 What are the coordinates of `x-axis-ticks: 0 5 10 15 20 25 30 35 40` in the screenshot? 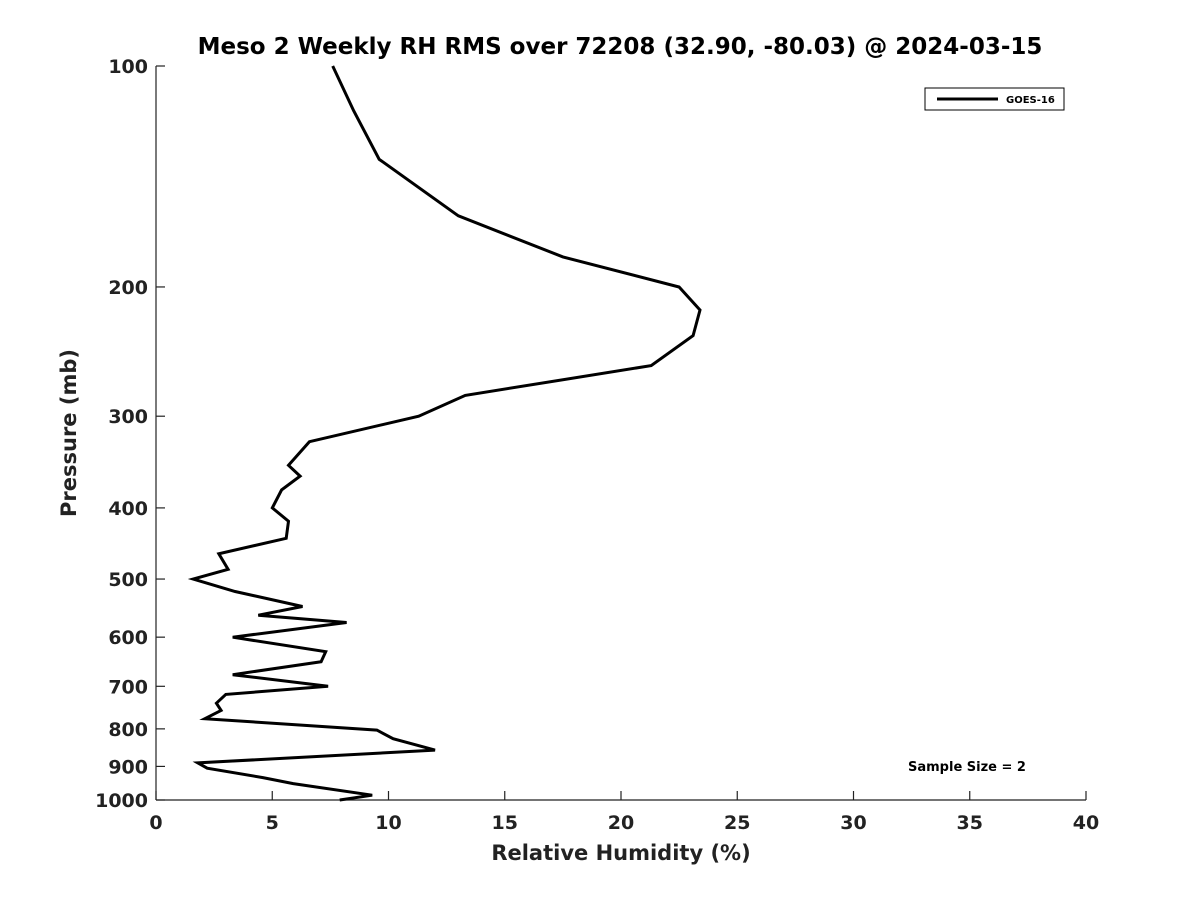 It's located at (624, 812).